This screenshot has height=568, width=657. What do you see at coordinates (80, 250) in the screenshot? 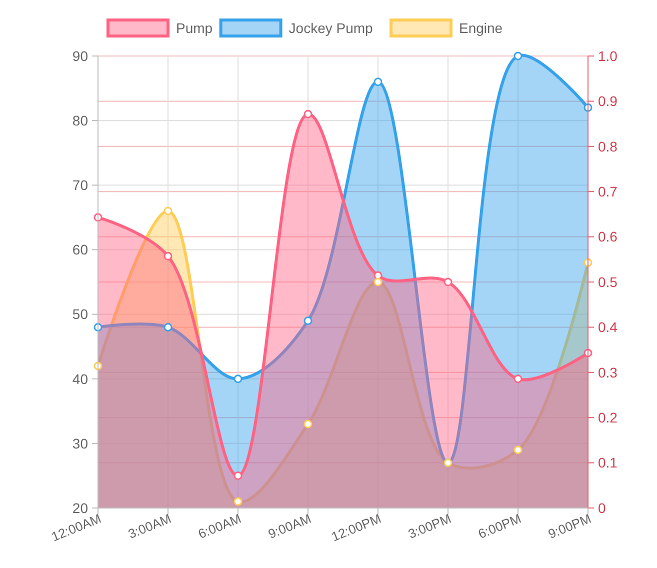
I see `y-tick-label: 60` at bounding box center [80, 250].